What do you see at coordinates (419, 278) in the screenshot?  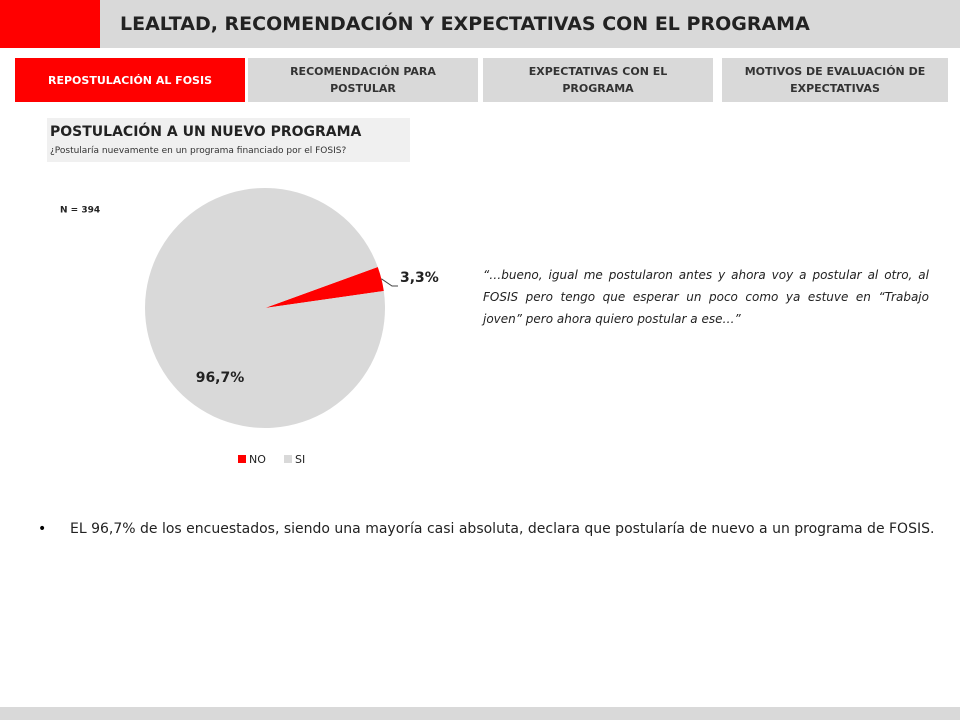 I see `data-label: 3,3%` at bounding box center [419, 278].